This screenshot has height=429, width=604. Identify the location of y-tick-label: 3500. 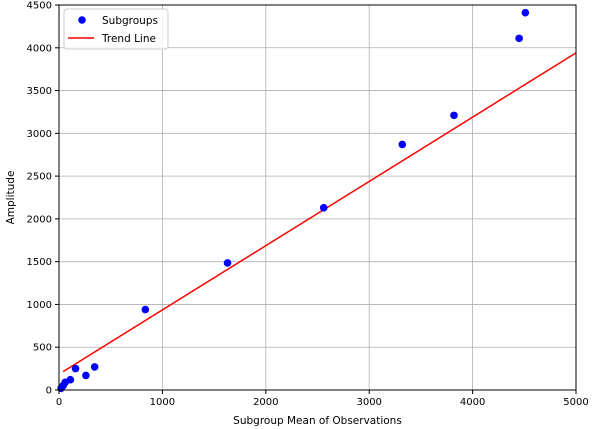
(39, 91).